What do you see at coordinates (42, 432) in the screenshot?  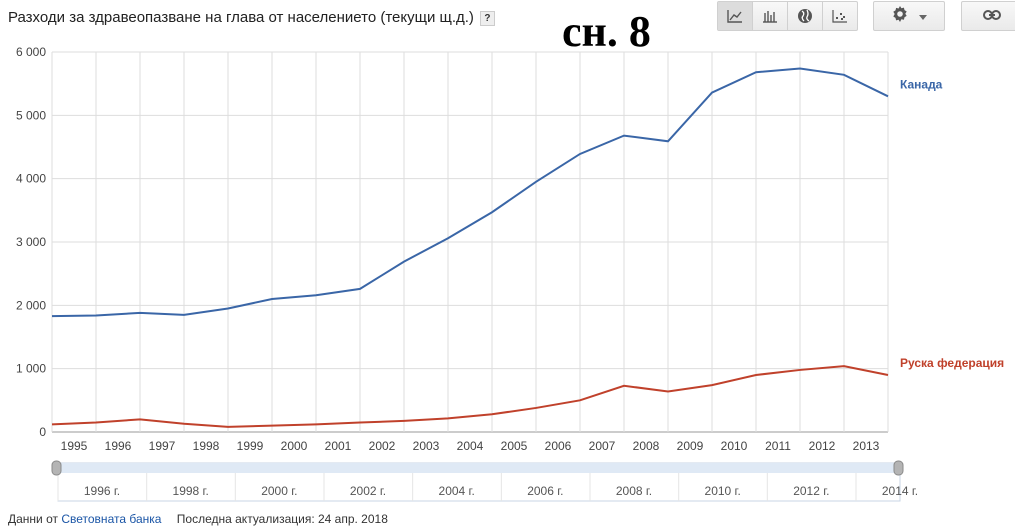 I see `y-tick-label: 0` at bounding box center [42, 432].